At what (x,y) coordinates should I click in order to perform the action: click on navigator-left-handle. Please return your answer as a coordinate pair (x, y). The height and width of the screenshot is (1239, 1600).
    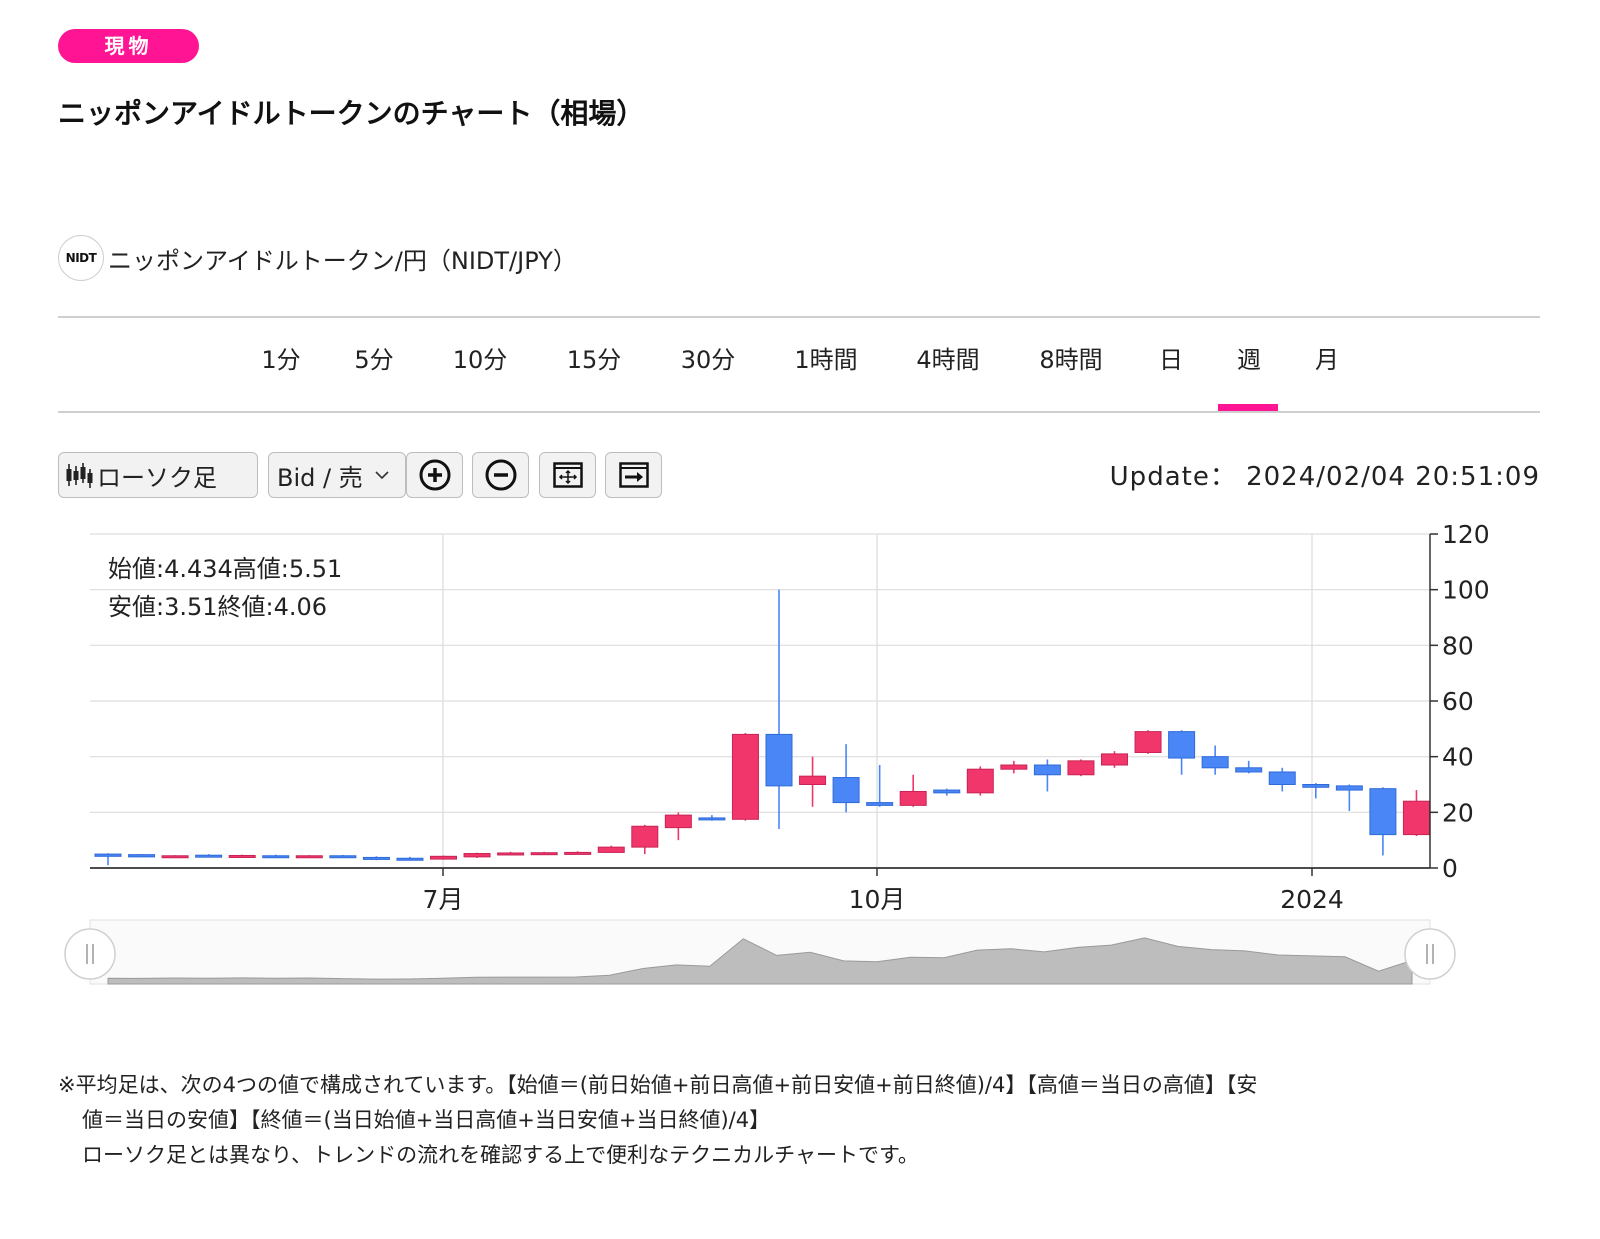
    Looking at the image, I should click on (90, 954).